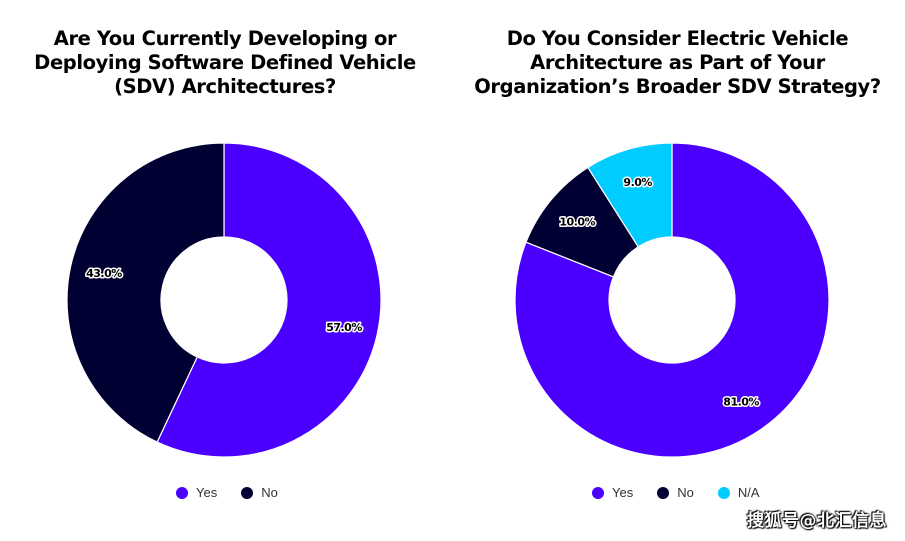  I want to click on donut-slice-yes, so click(269, 300).